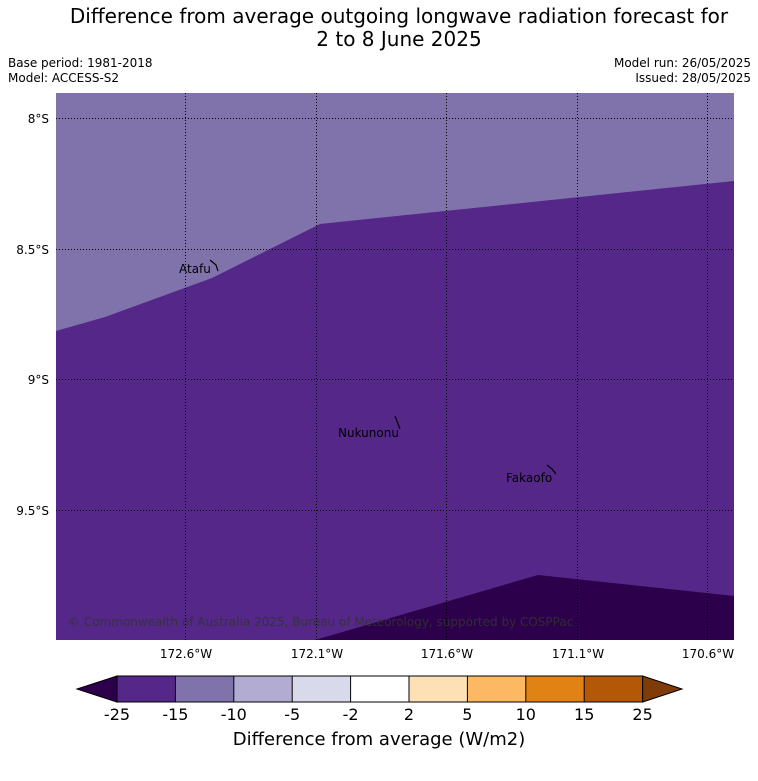 Image resolution: width=758 pixels, height=781 pixels. What do you see at coordinates (317, 654) in the screenshot?
I see `lon-label-172-1w: 172.1°W` at bounding box center [317, 654].